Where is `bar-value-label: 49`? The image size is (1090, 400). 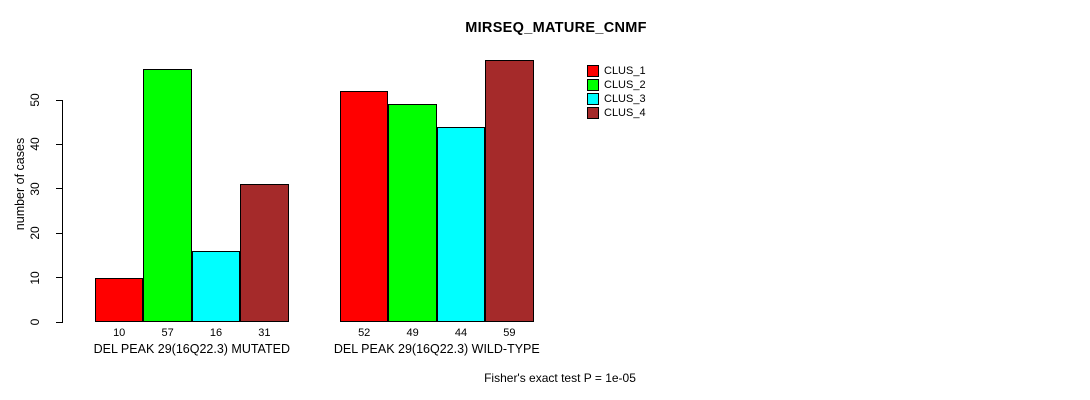 bar-value-label: 49 is located at coordinates (412, 333).